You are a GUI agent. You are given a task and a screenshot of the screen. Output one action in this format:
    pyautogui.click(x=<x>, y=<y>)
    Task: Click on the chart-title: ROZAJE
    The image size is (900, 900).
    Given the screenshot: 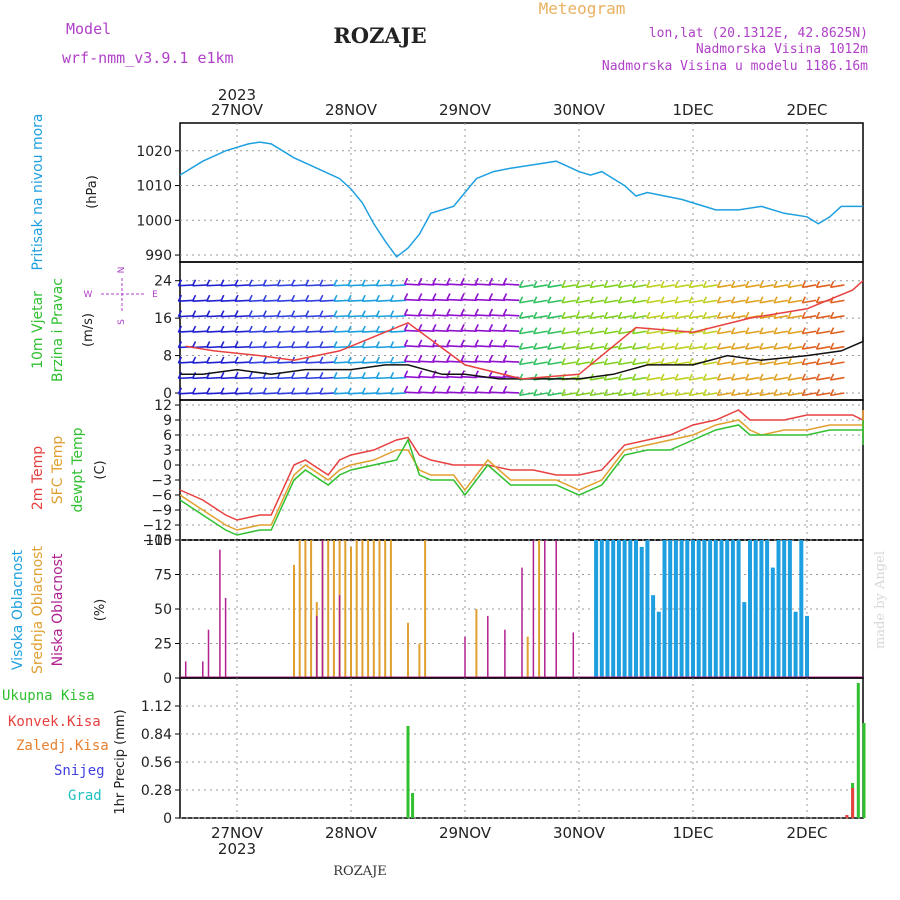 What is the action you would take?
    pyautogui.click(x=379, y=35)
    